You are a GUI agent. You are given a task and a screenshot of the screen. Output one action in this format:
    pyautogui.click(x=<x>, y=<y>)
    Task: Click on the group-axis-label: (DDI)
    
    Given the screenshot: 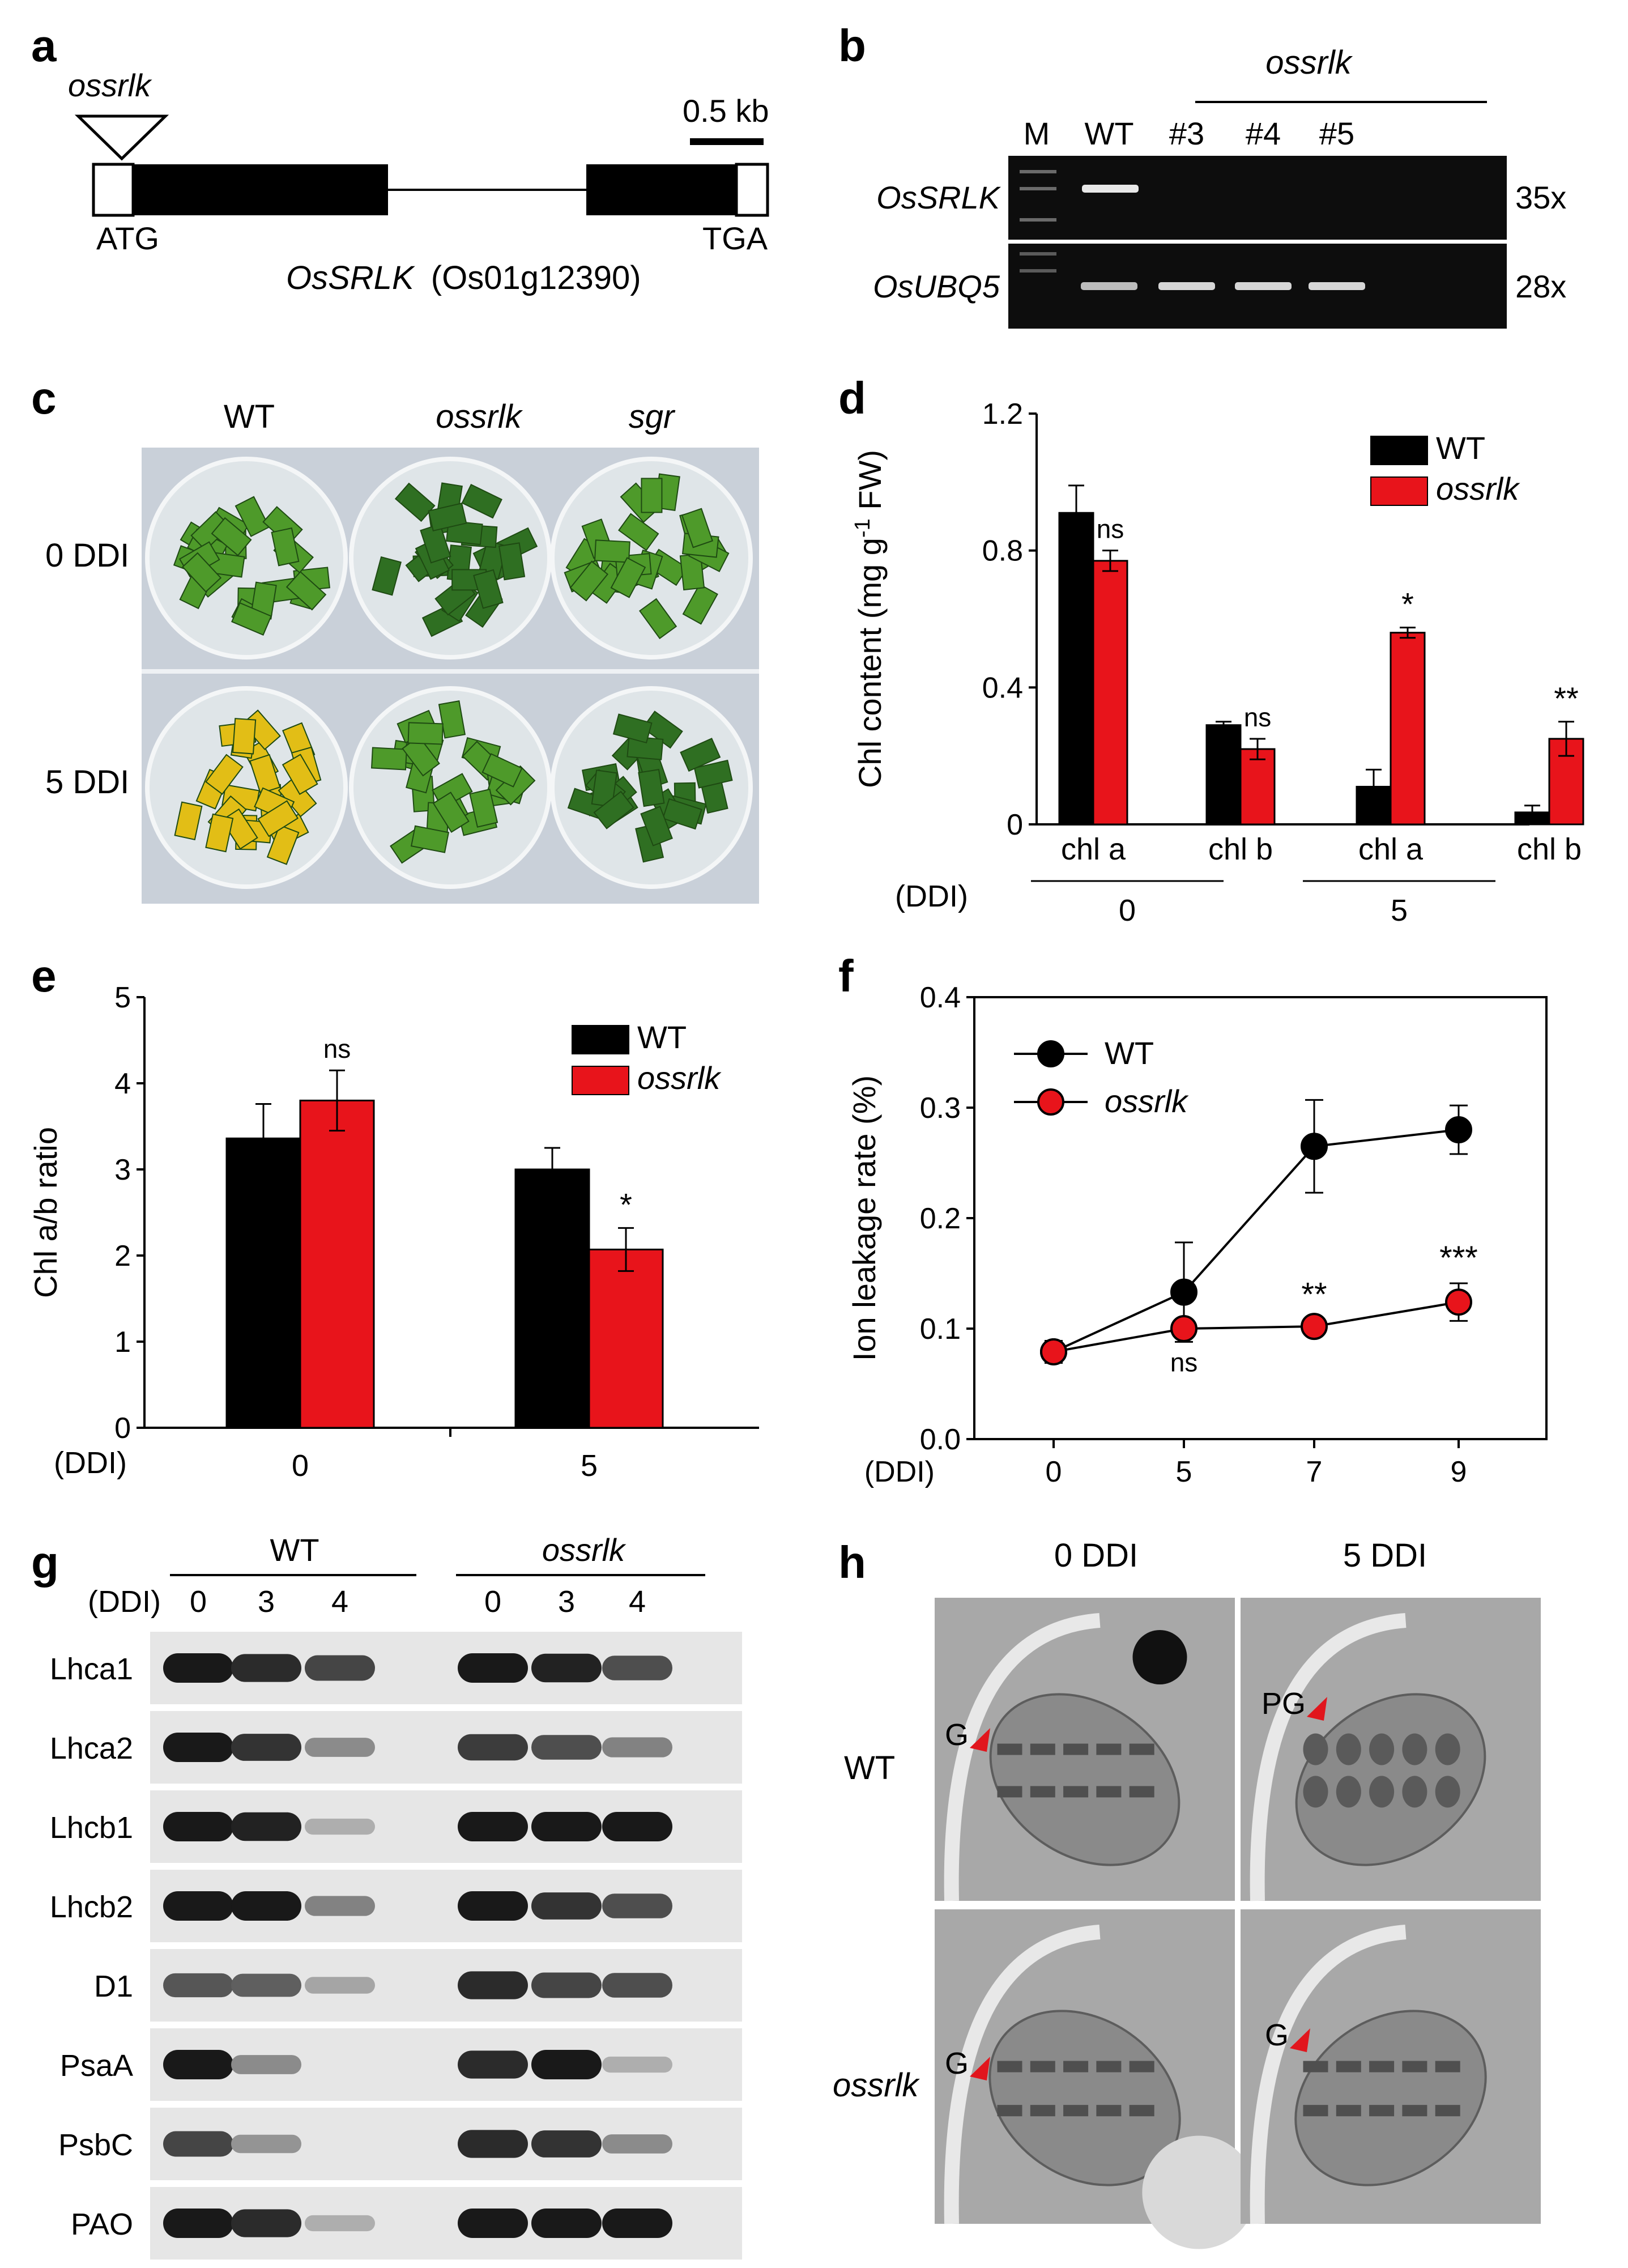 What is the action you would take?
    pyautogui.click(x=931, y=896)
    